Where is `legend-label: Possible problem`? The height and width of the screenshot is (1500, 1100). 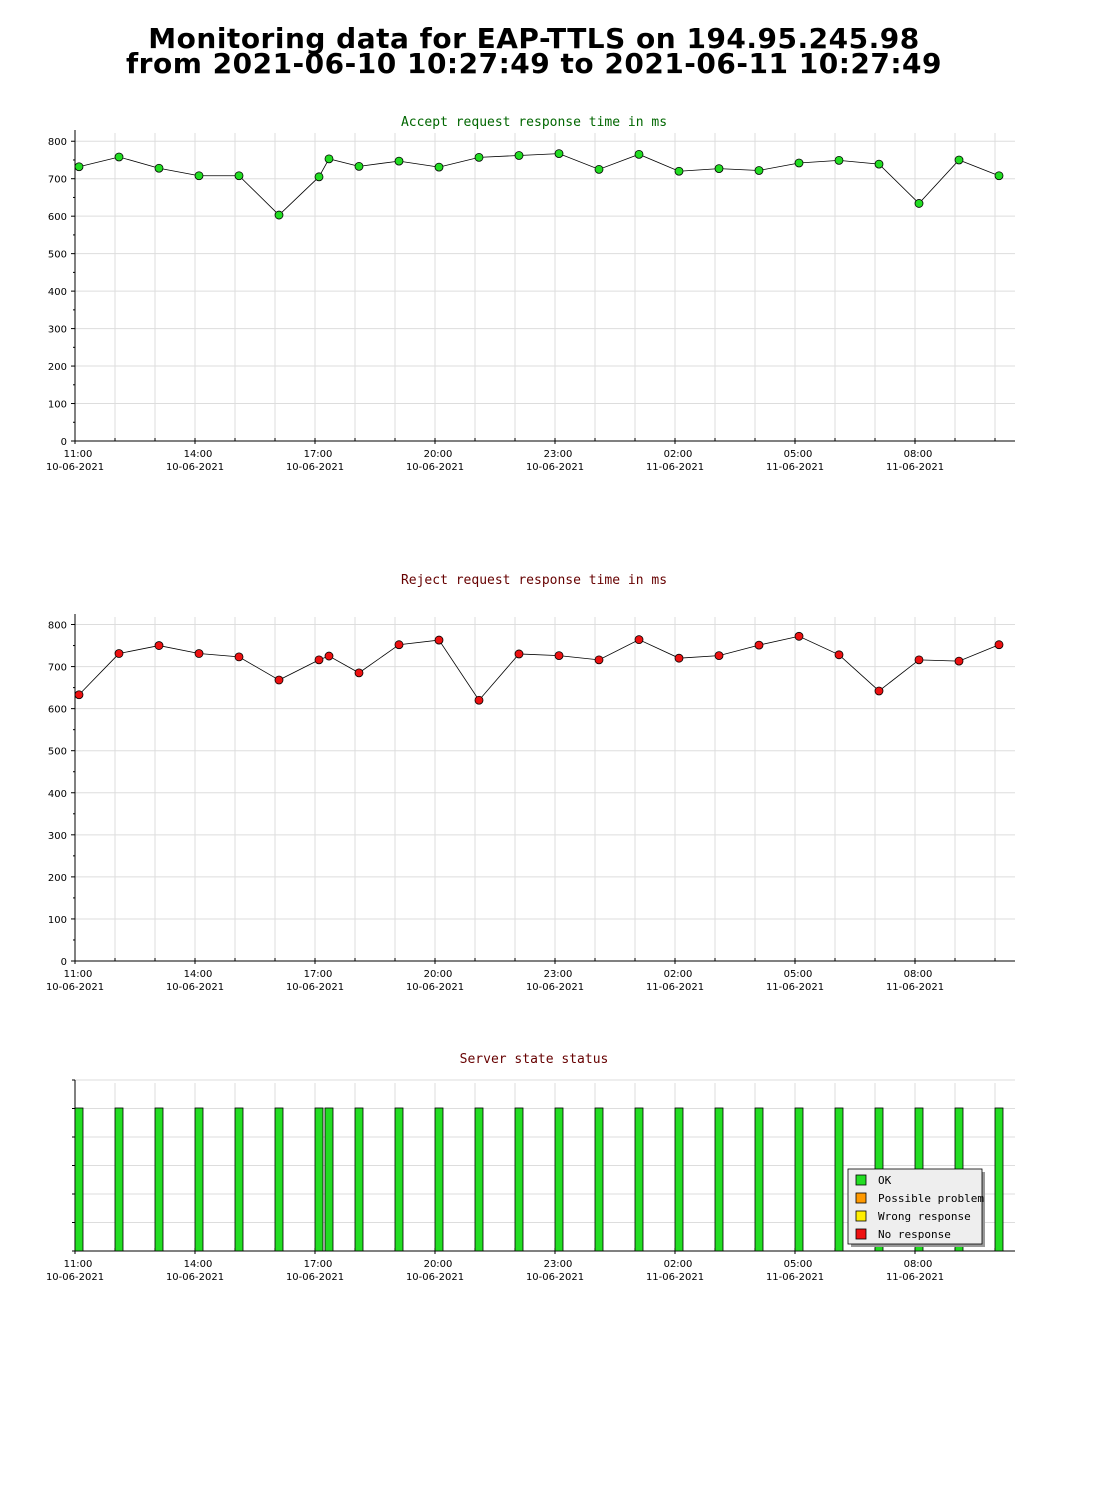 legend-label: Possible problem is located at coordinates (931, 1198).